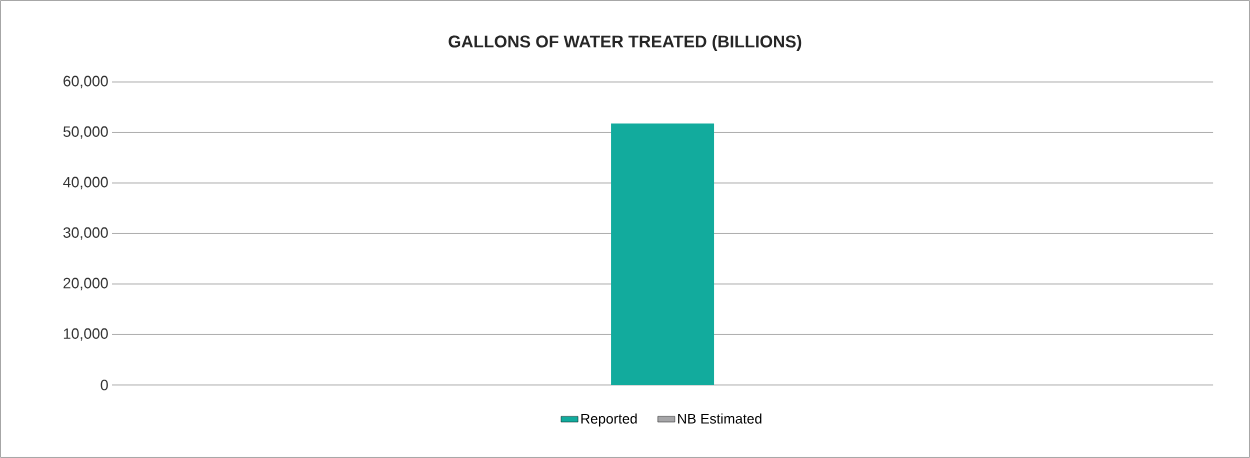 Image resolution: width=1250 pixels, height=458 pixels. What do you see at coordinates (720, 418) in the screenshot?
I see `legend-label: NB Estimated` at bounding box center [720, 418].